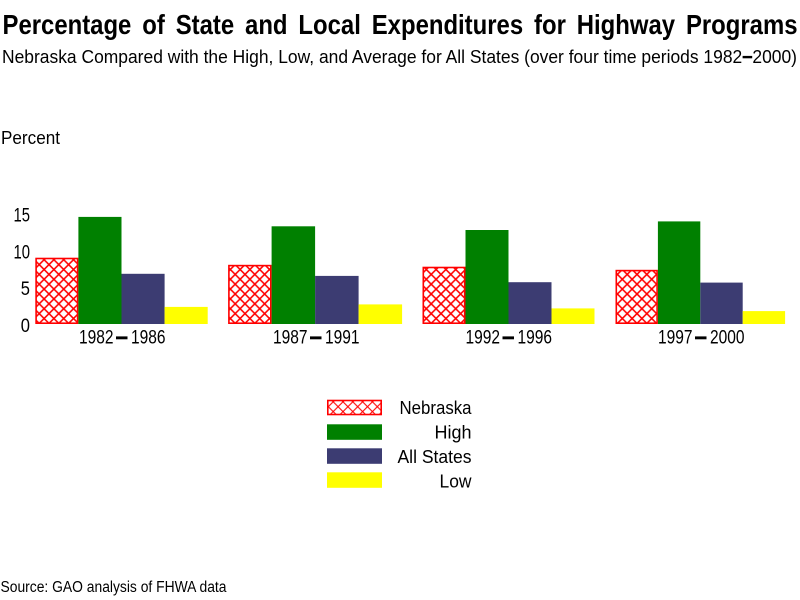  I want to click on svg-text:Source: GAO analysis of FHWA d: Source: GAO analysis of FHWA data, so click(114, 587).